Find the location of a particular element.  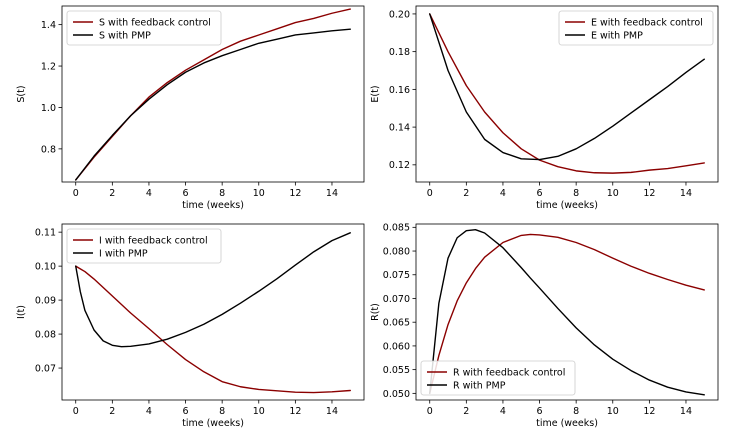

y-tick-label: 0.080 is located at coordinates (396, 251).